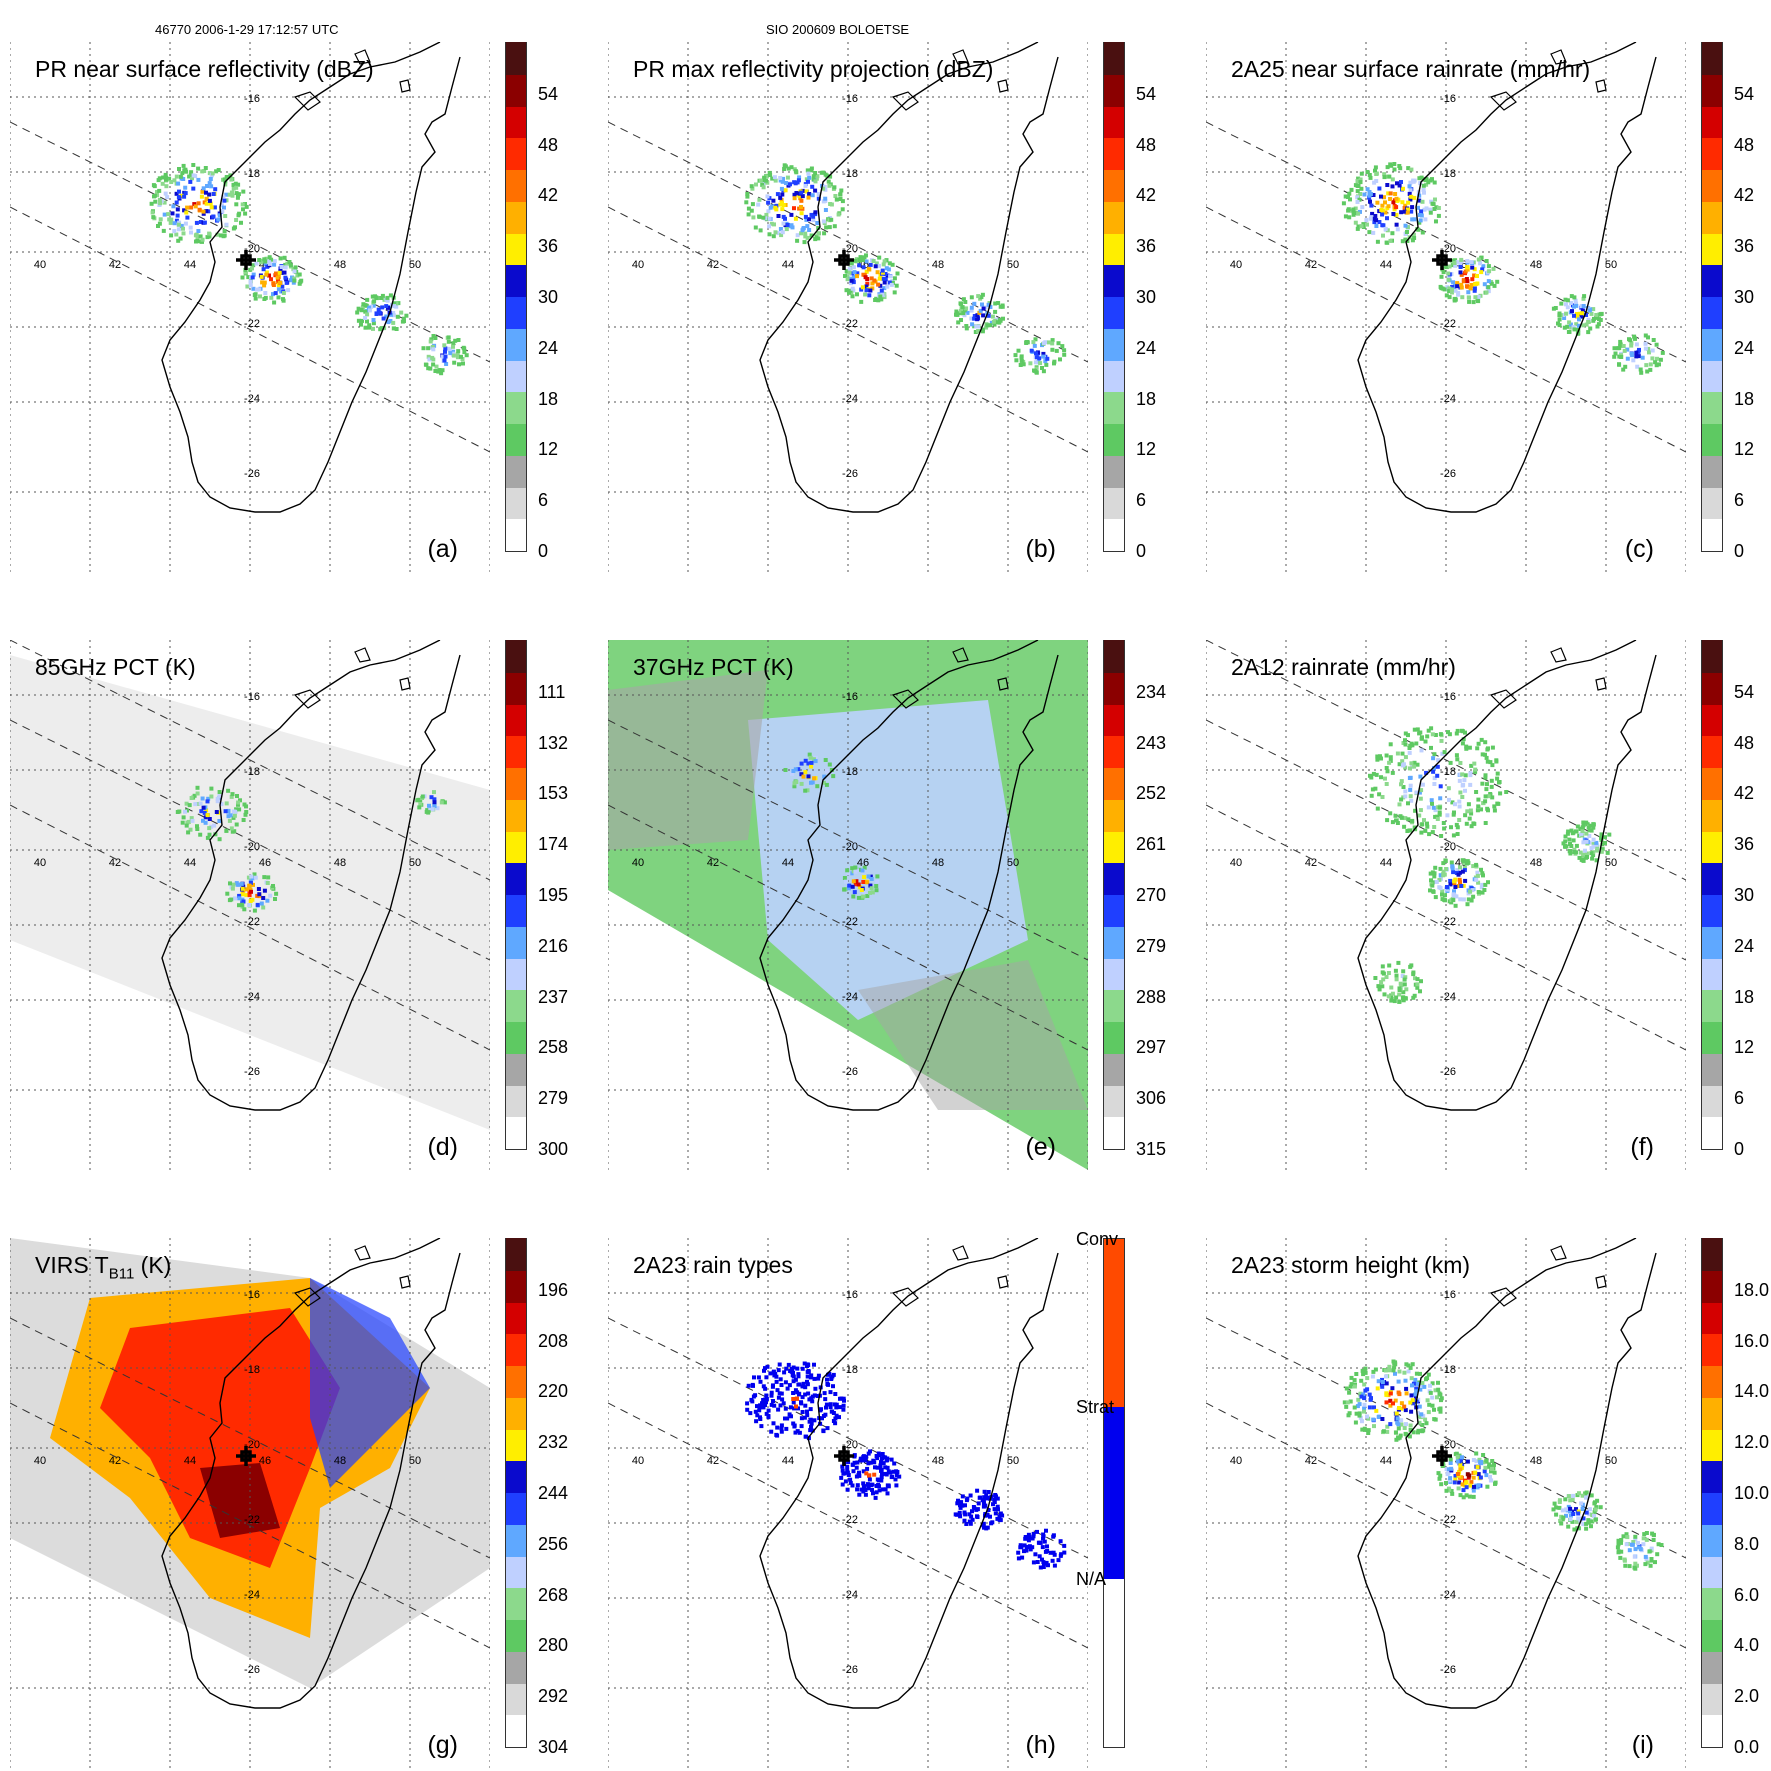 This screenshot has height=1771, width=1771. What do you see at coordinates (553, 1493) in the screenshot?
I see `colorbar-label: 244` at bounding box center [553, 1493].